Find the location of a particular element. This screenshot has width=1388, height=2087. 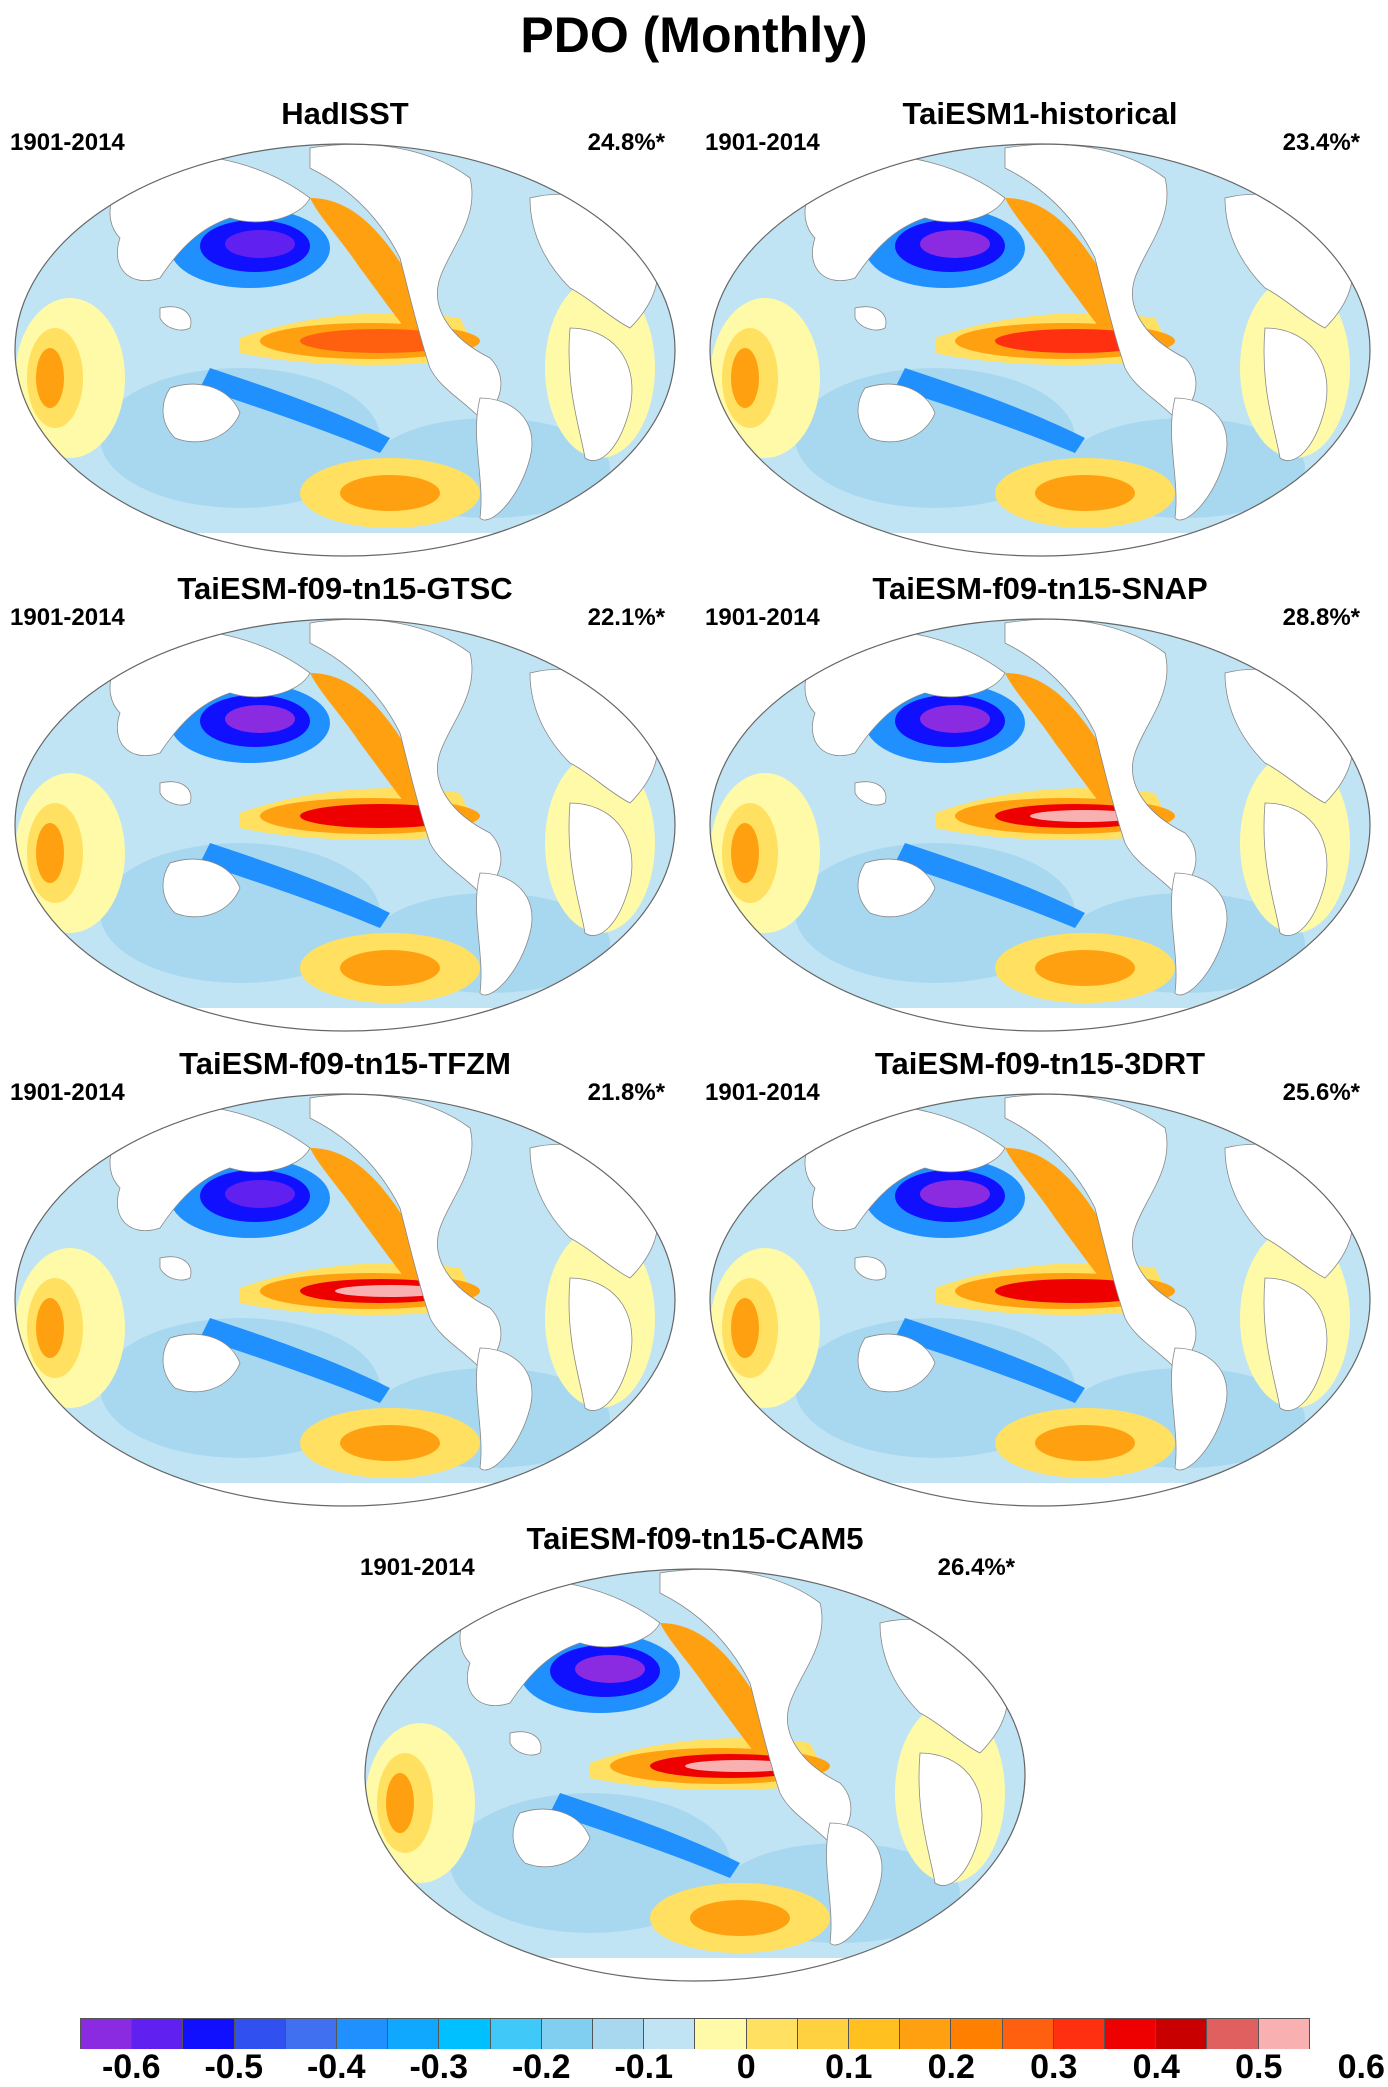

map-panel-3drt: TaiESM-f09-tn15-3DRT 1901-2014 25.6%* is located at coordinates (1040, 1286).